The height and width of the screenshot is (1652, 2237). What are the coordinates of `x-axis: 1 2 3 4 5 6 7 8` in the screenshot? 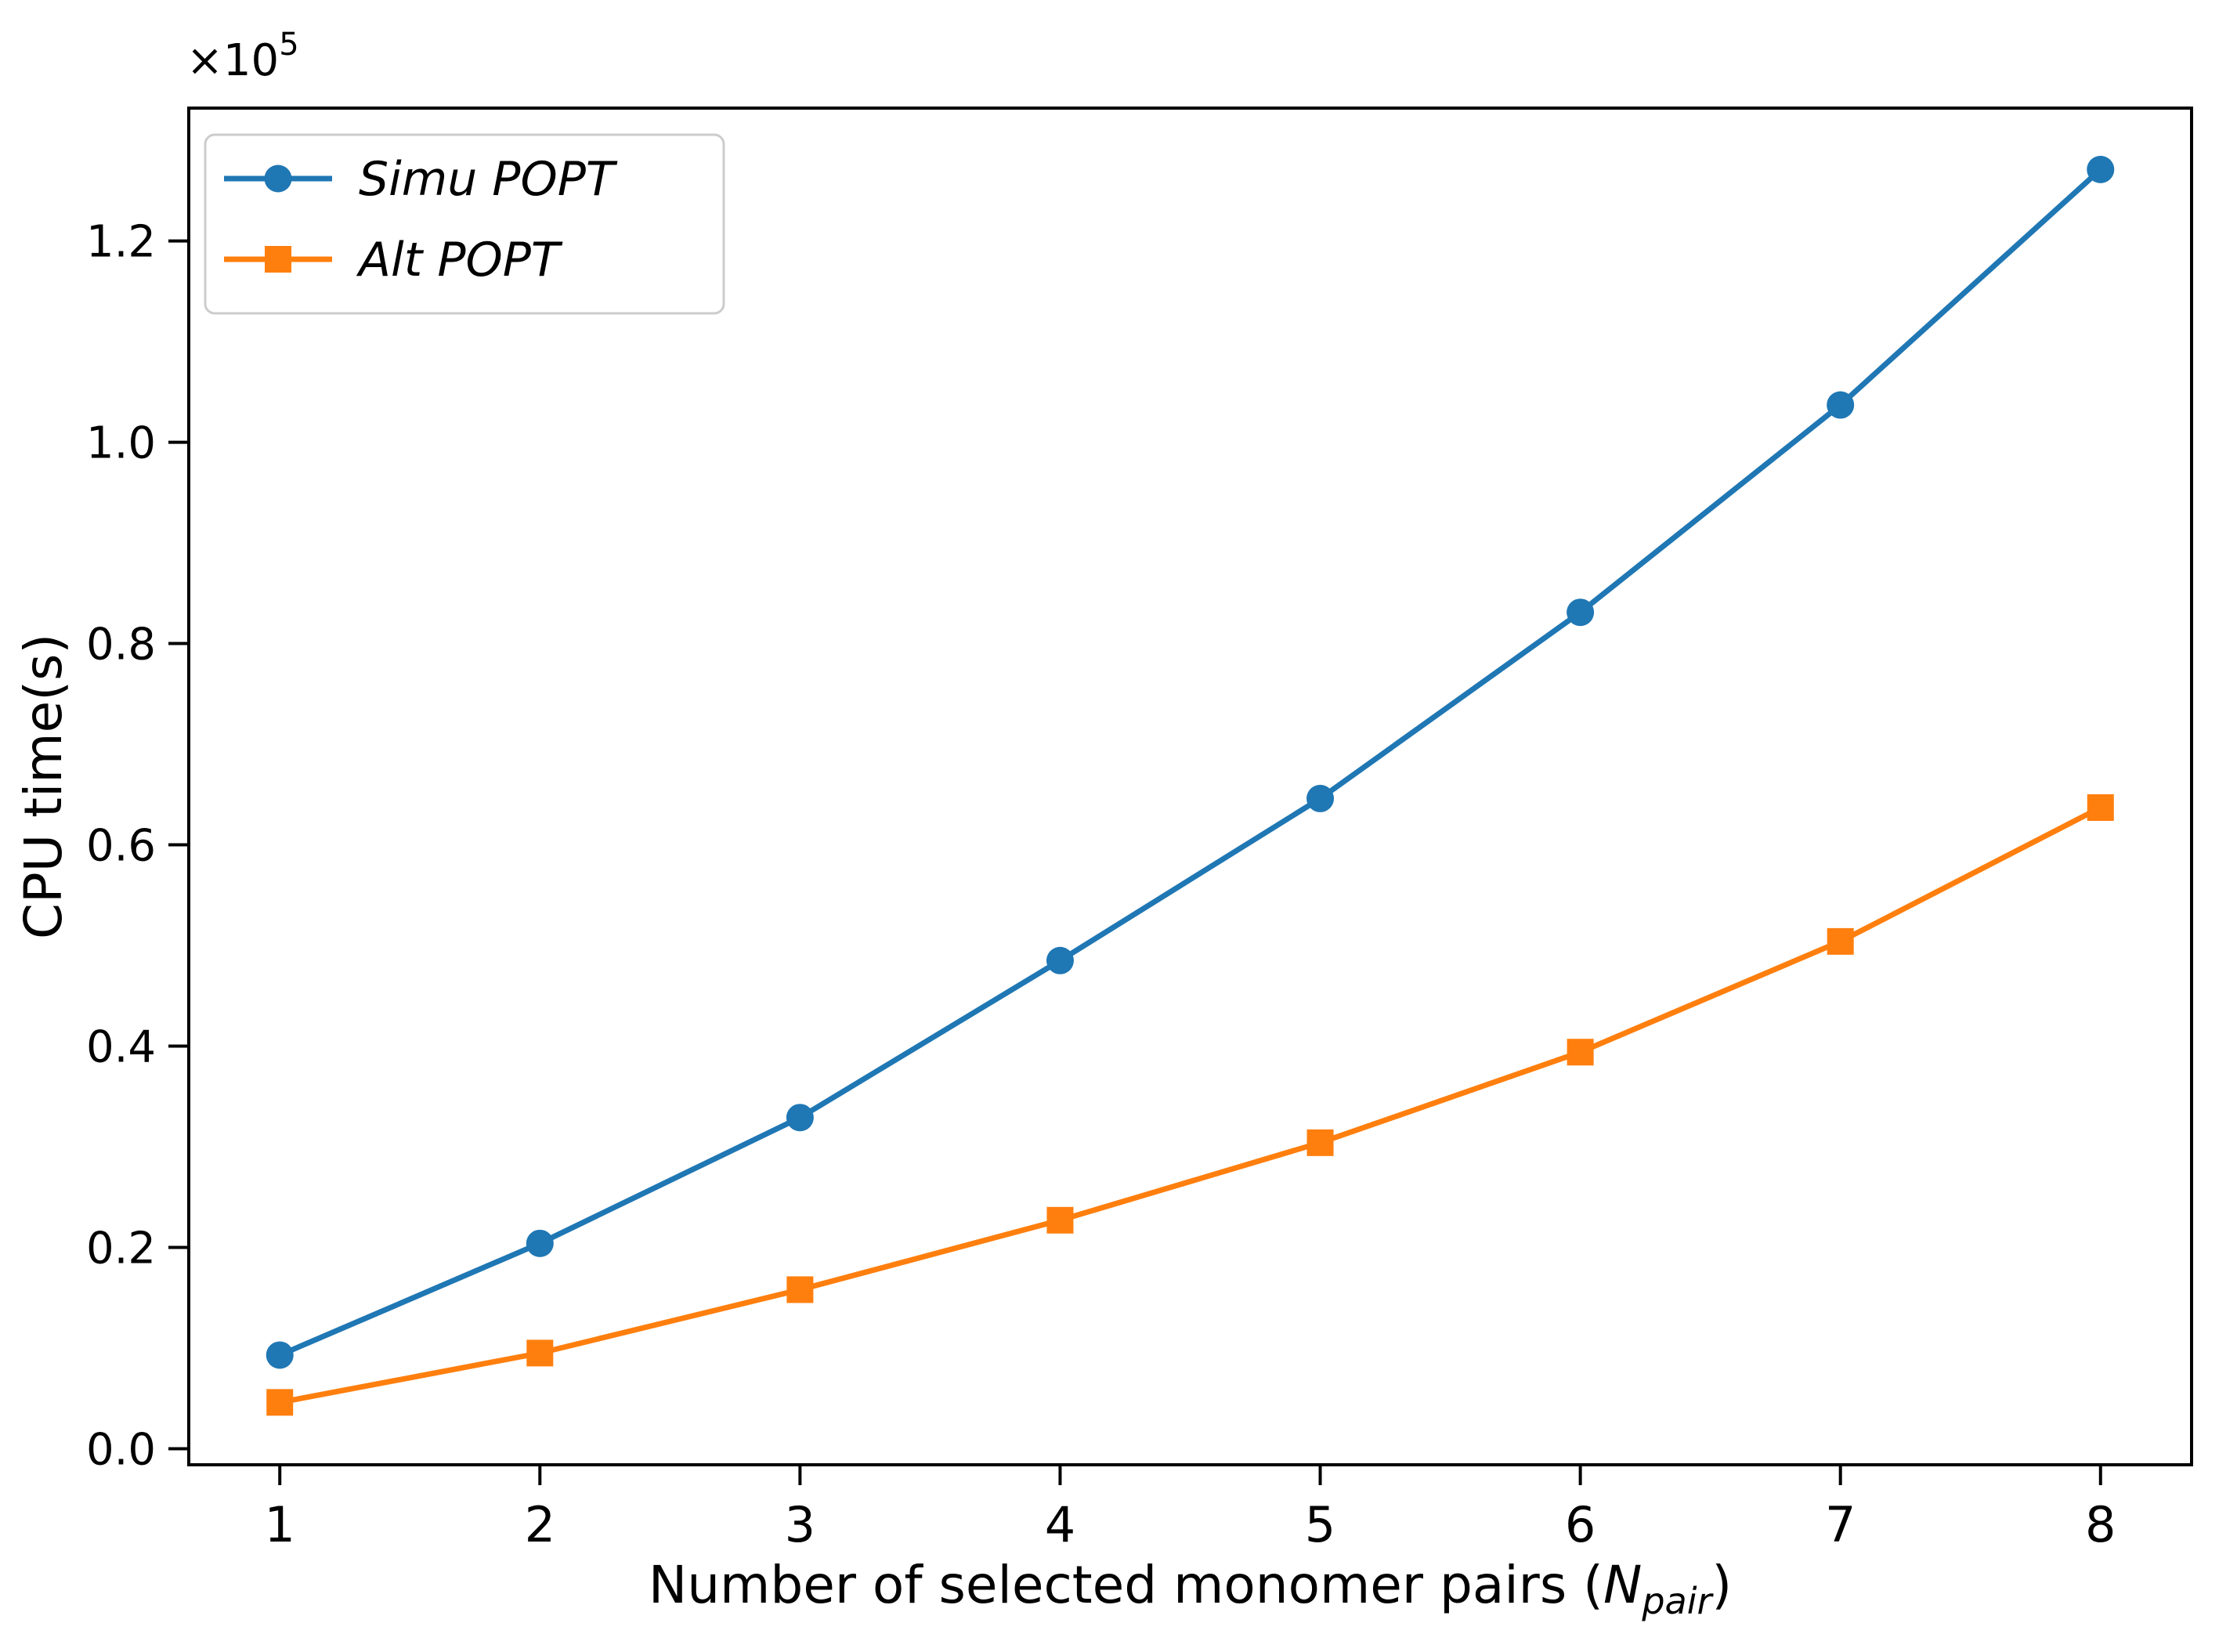 It's located at (1190, 1509).